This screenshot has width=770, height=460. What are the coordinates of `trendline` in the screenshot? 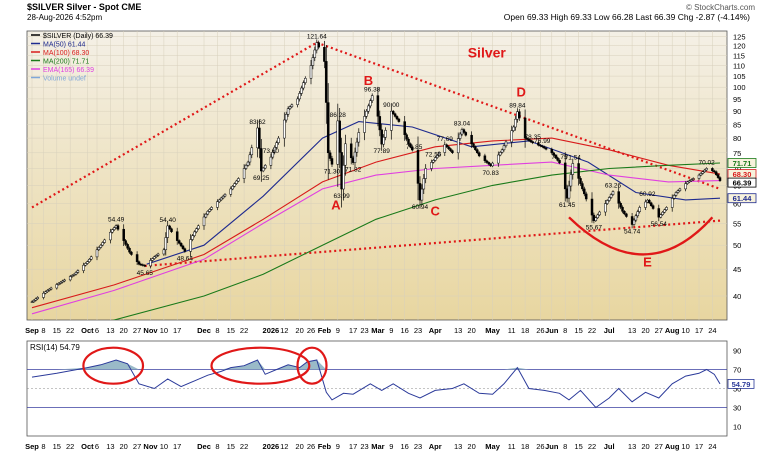 It's located at (432, 243).